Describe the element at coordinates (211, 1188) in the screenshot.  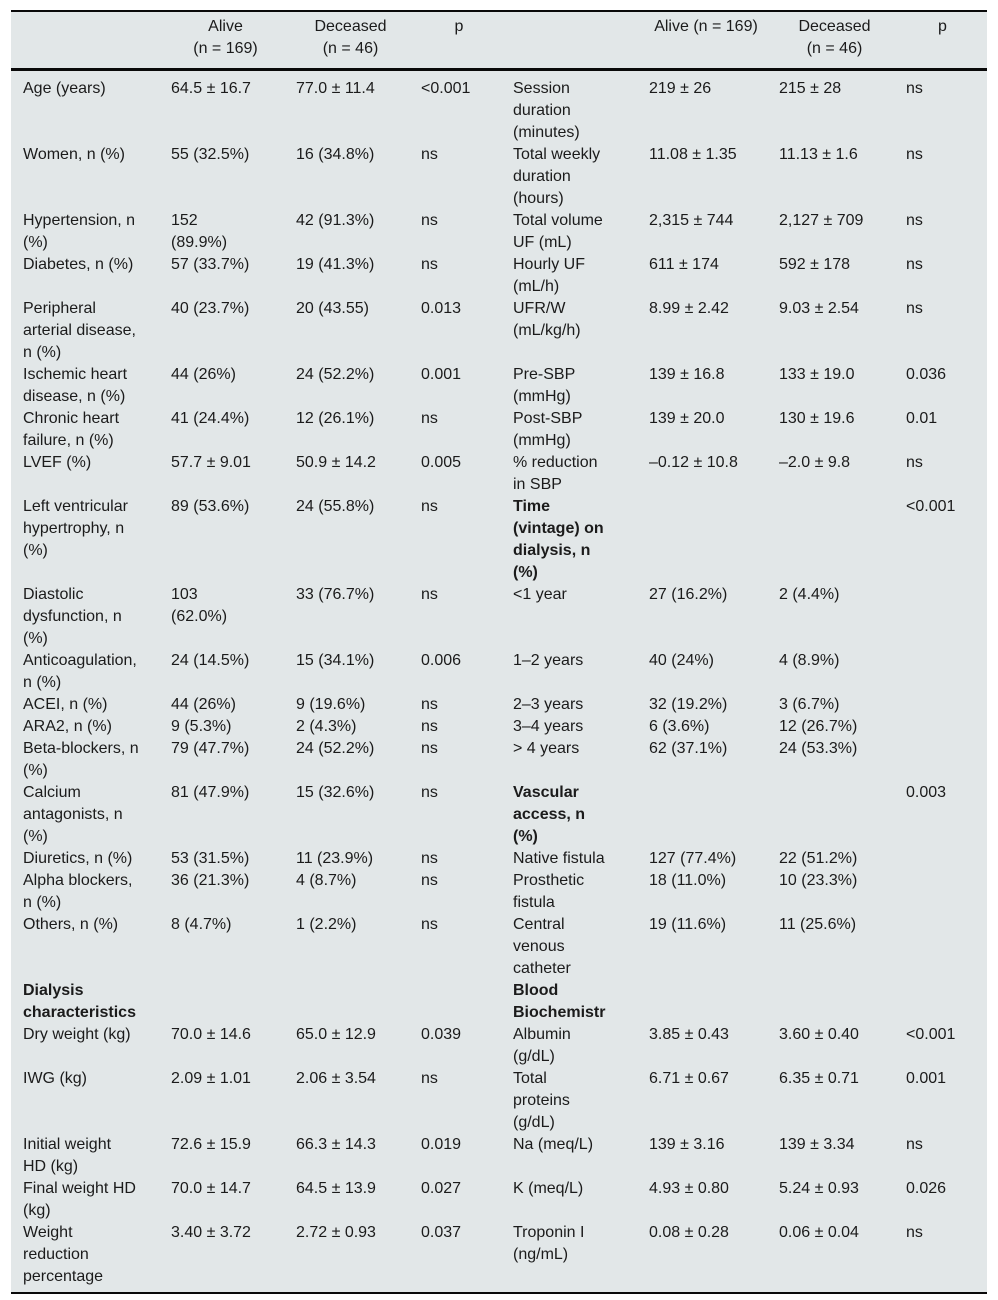
I see `left-alive-value: 70.0 ± 14.7` at that location.